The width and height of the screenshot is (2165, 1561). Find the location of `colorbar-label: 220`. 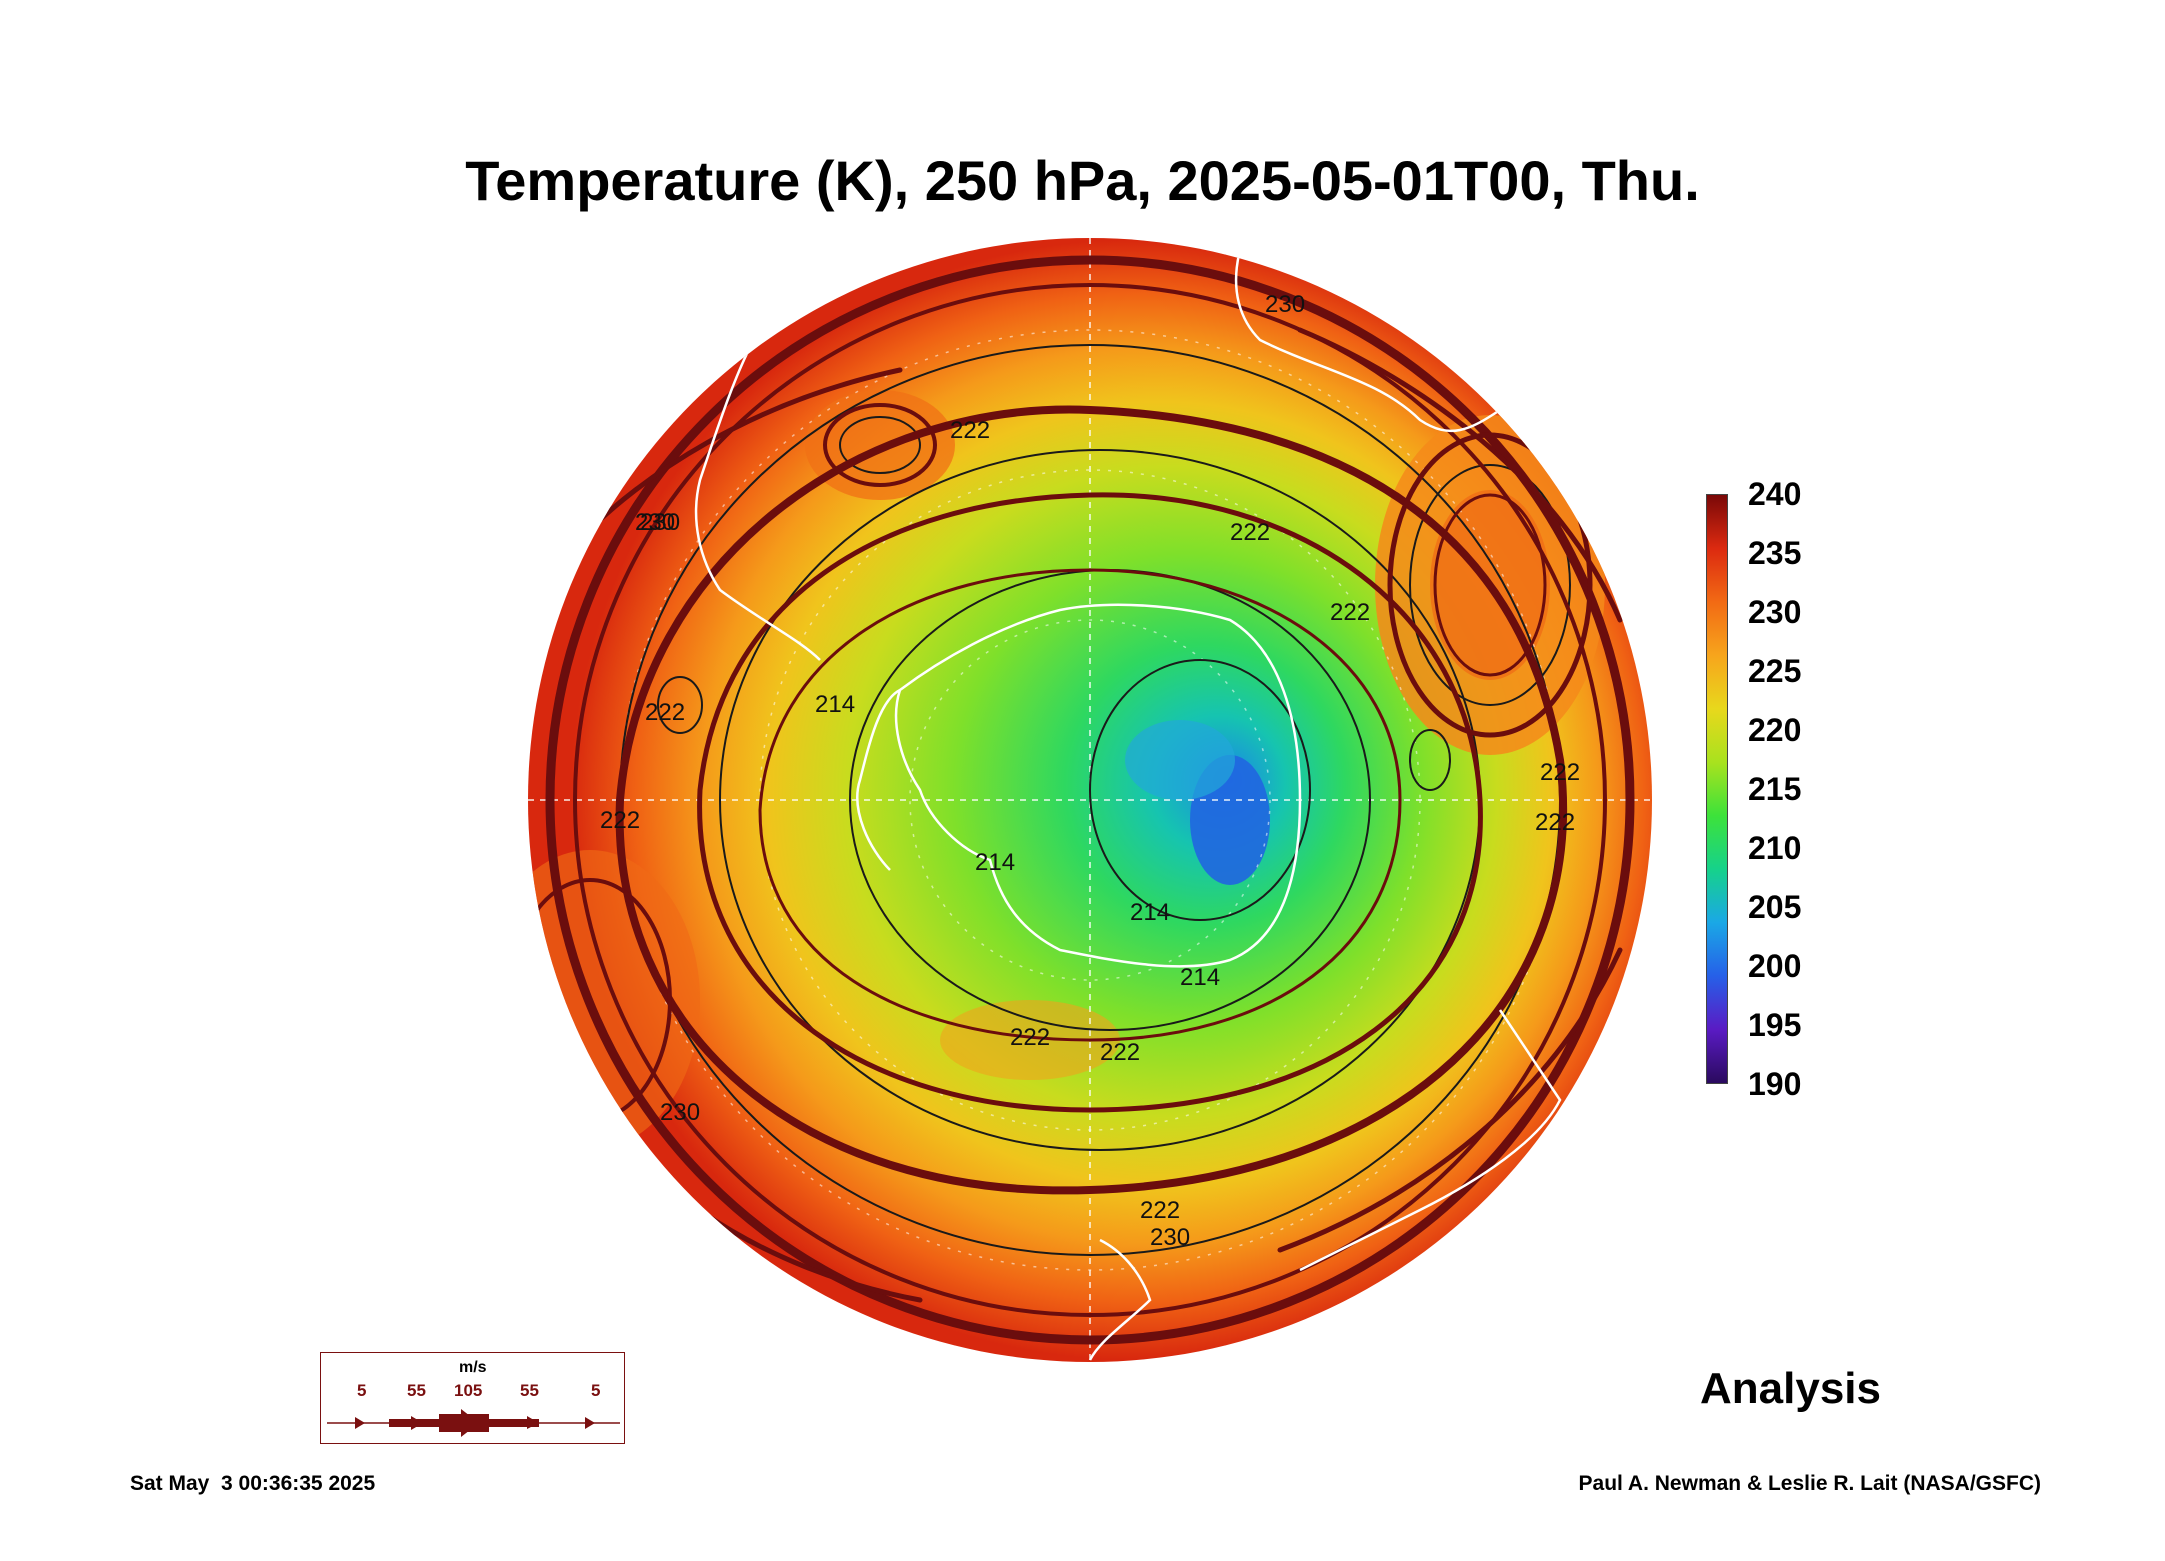

colorbar-label: 220 is located at coordinates (1775, 730).